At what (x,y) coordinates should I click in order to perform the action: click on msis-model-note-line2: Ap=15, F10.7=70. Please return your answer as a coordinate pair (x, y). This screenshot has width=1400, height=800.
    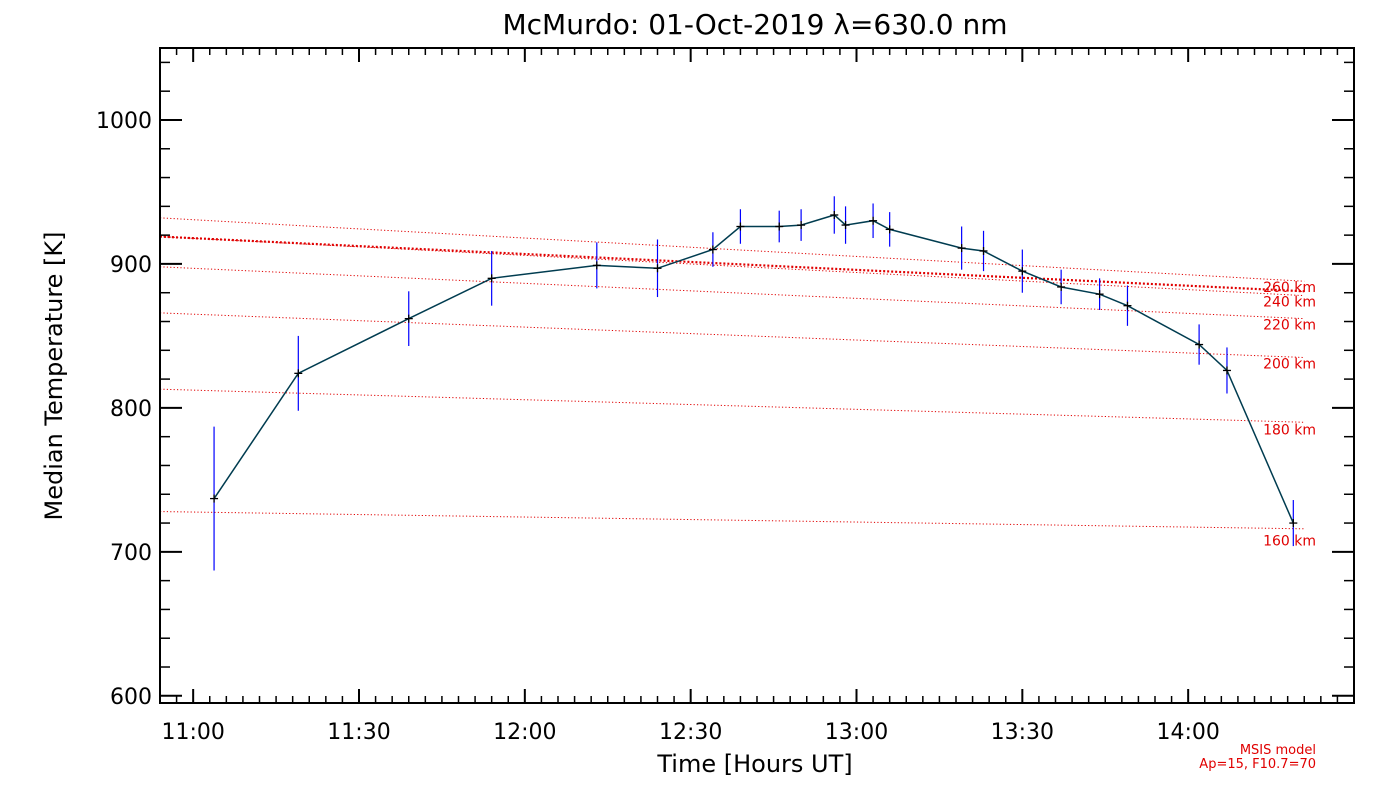
    Looking at the image, I should click on (1257, 764).